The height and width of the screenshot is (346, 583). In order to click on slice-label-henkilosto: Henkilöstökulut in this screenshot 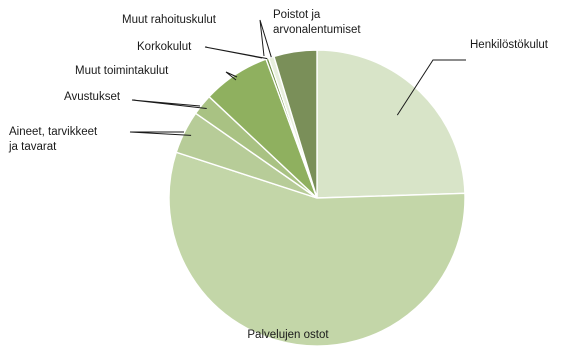, I will do `click(509, 45)`.